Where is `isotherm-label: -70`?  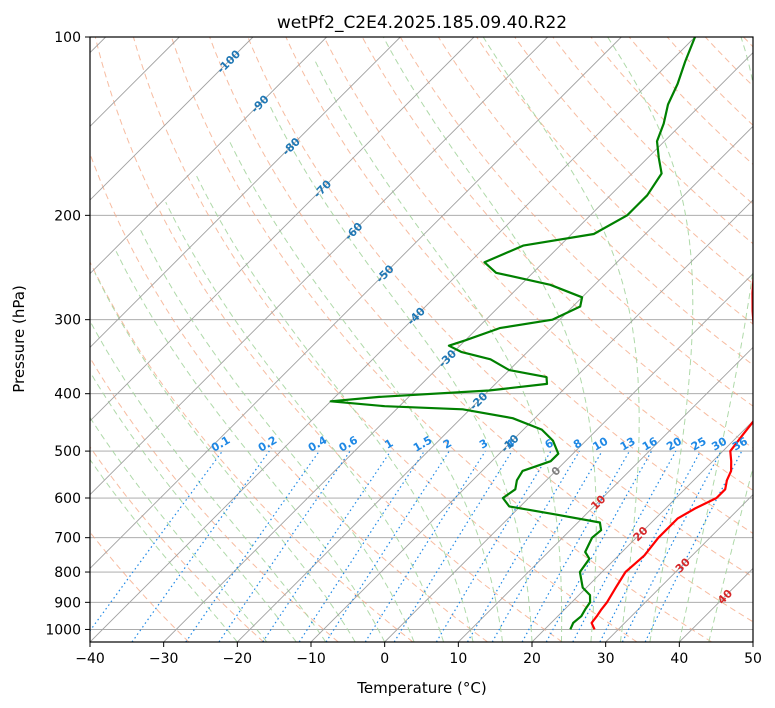 isotherm-label: -70 is located at coordinates (322, 188).